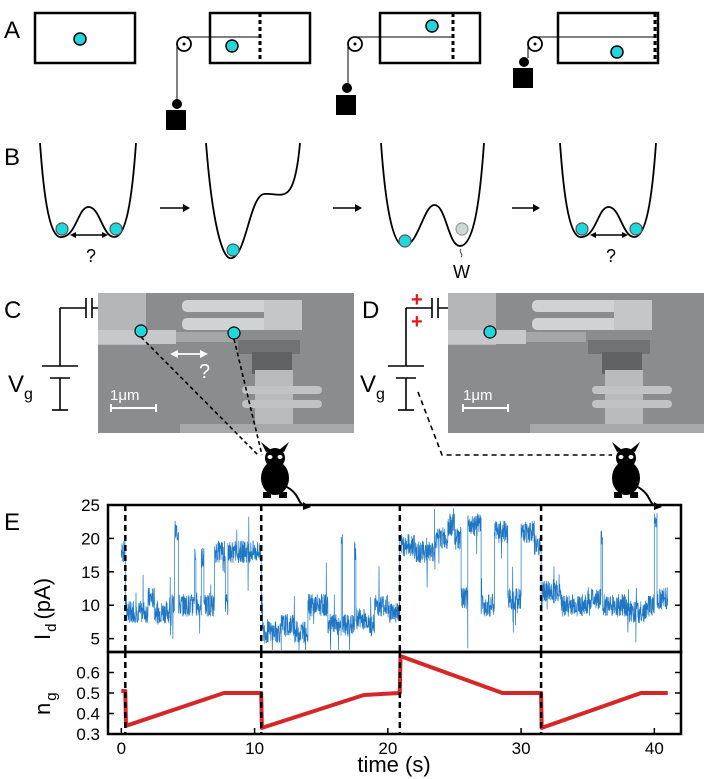  What do you see at coordinates (432, 212) in the screenshot?
I see `potential-3: W` at bounding box center [432, 212].